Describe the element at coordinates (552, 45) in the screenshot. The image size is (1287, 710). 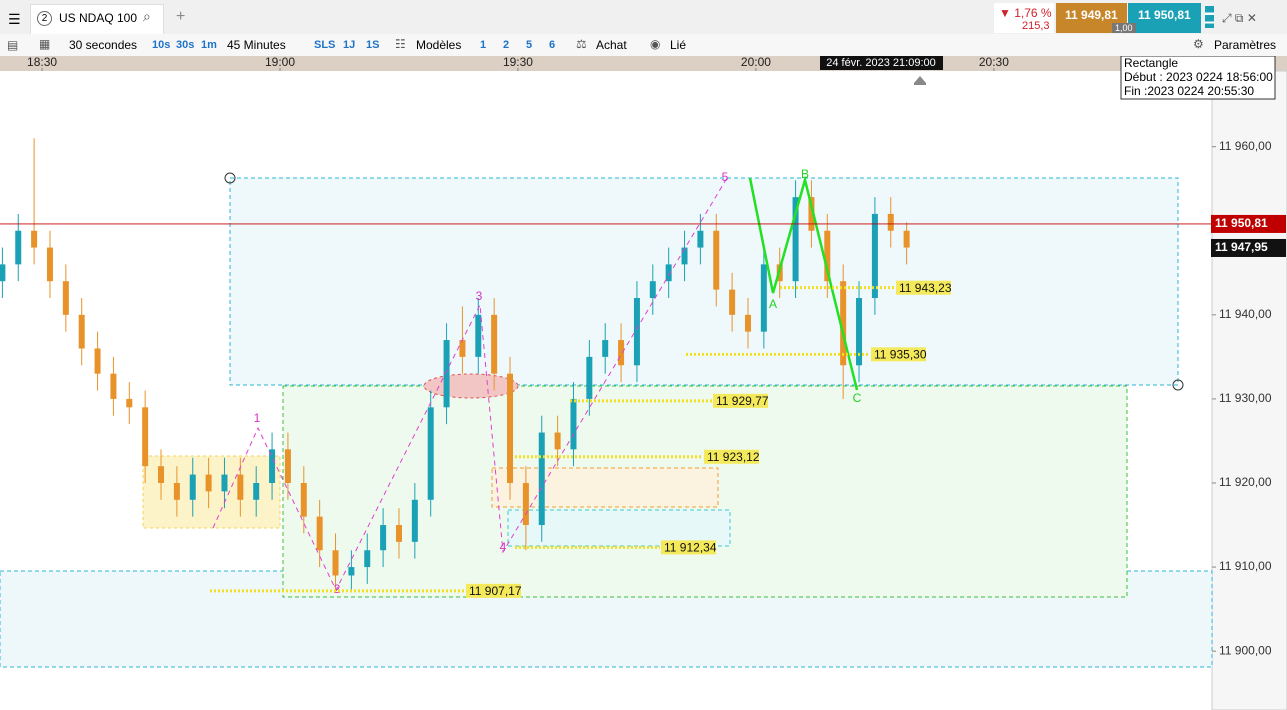
I see `layout-count: 6` at that location.